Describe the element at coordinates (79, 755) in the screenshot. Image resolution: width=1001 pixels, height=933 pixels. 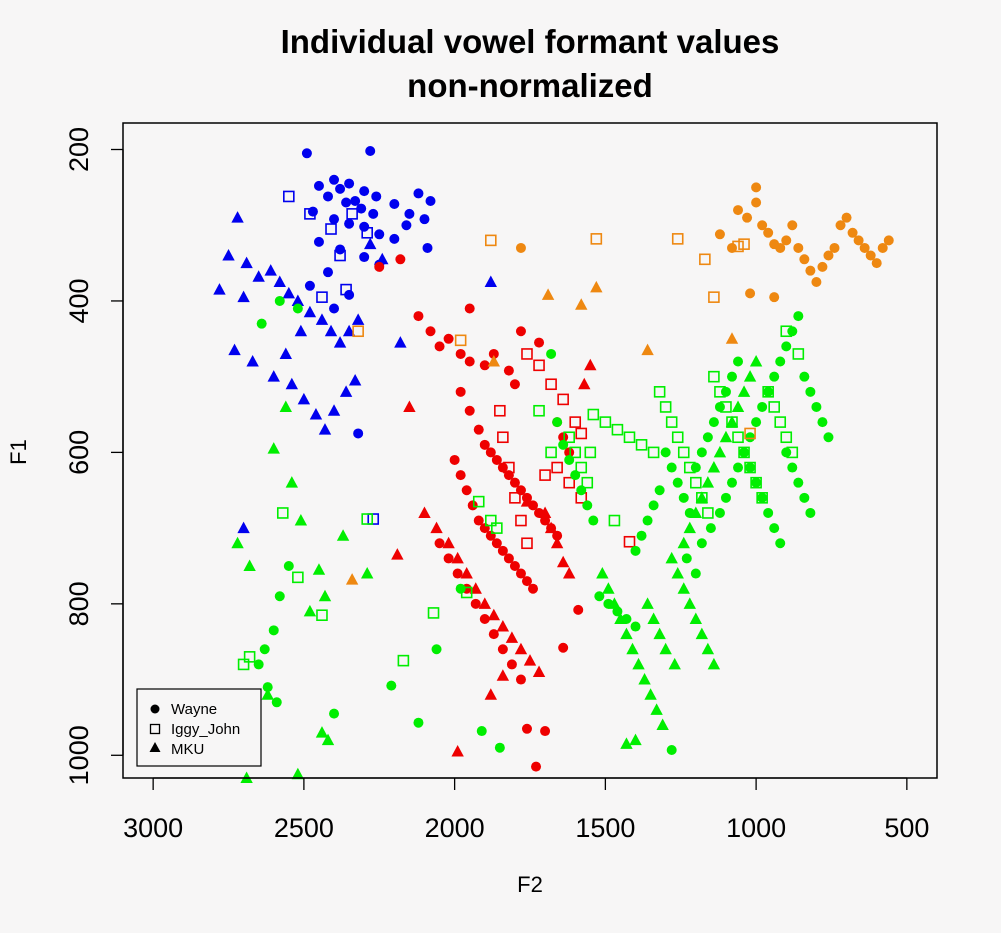
I see `y-tick-label: 1000` at that location.